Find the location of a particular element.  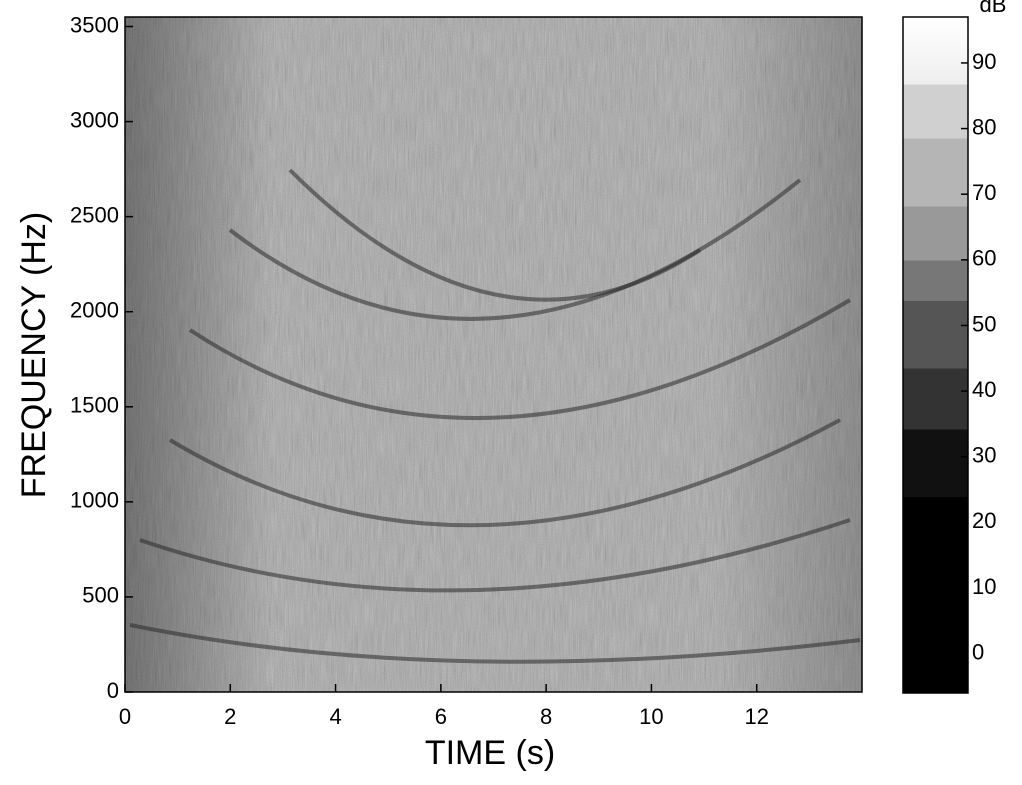

colorbar-tick-label: 20 is located at coordinates (984, 520).